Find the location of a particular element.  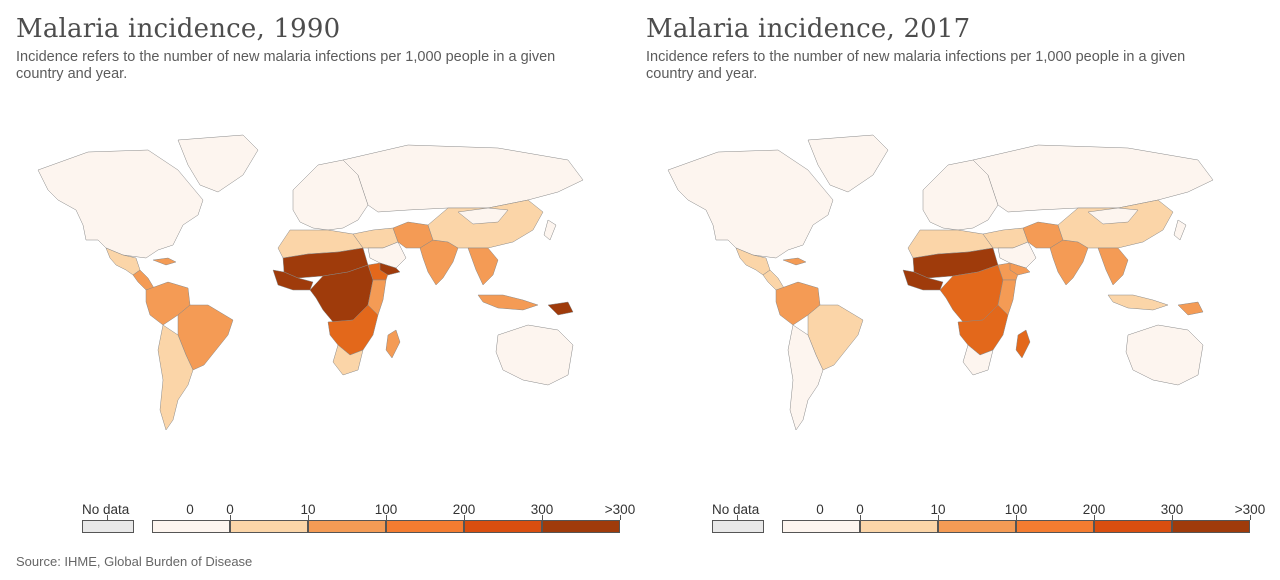

source-note: Source: IHME, Global Burden of Disease is located at coordinates (134, 561).